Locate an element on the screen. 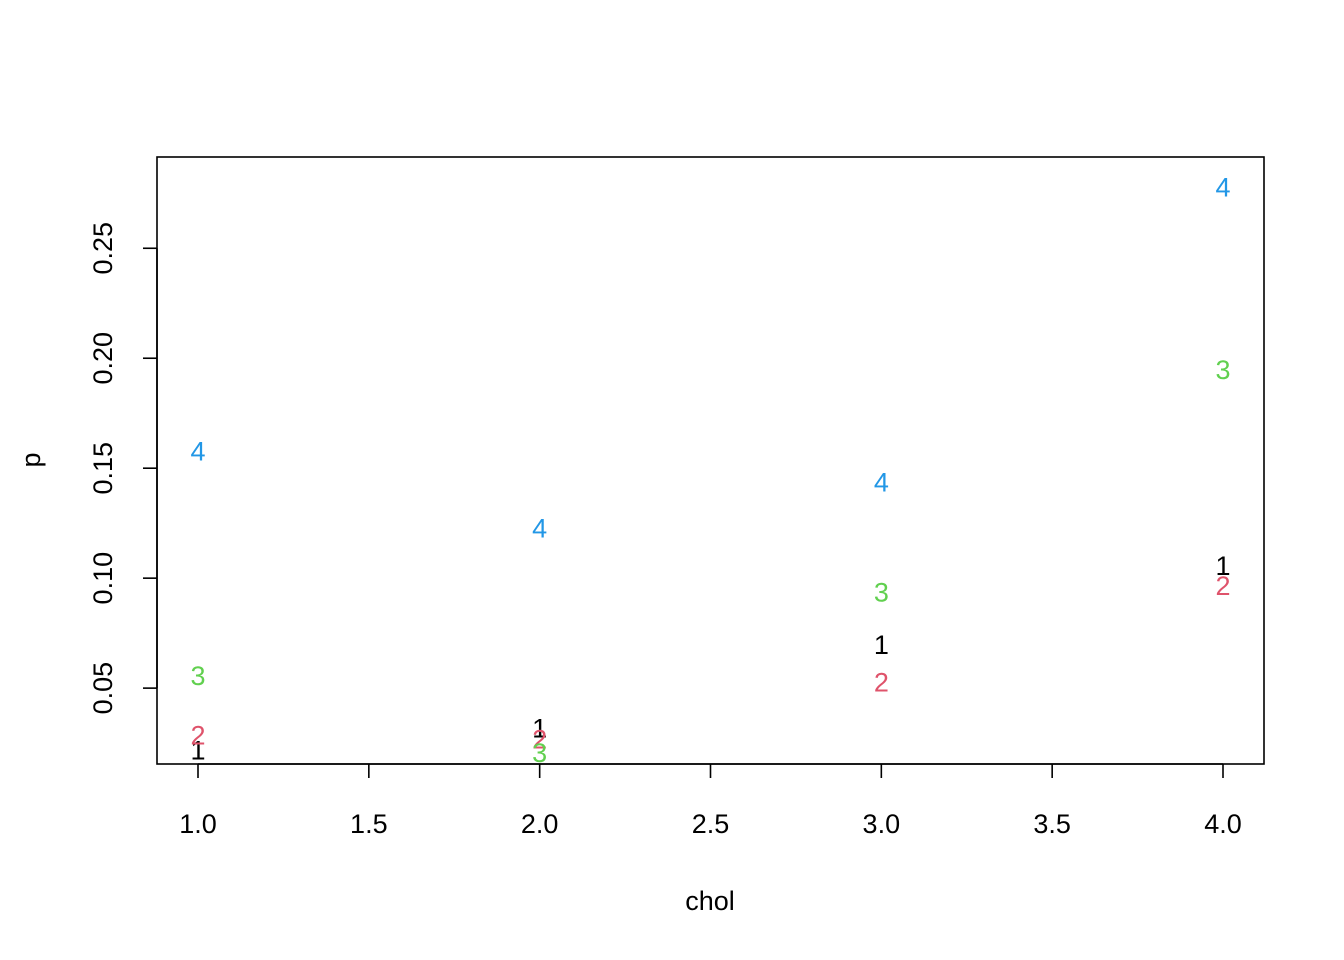 The height and width of the screenshot is (960, 1344). y-tick-label: 0.25 is located at coordinates (103, 248).